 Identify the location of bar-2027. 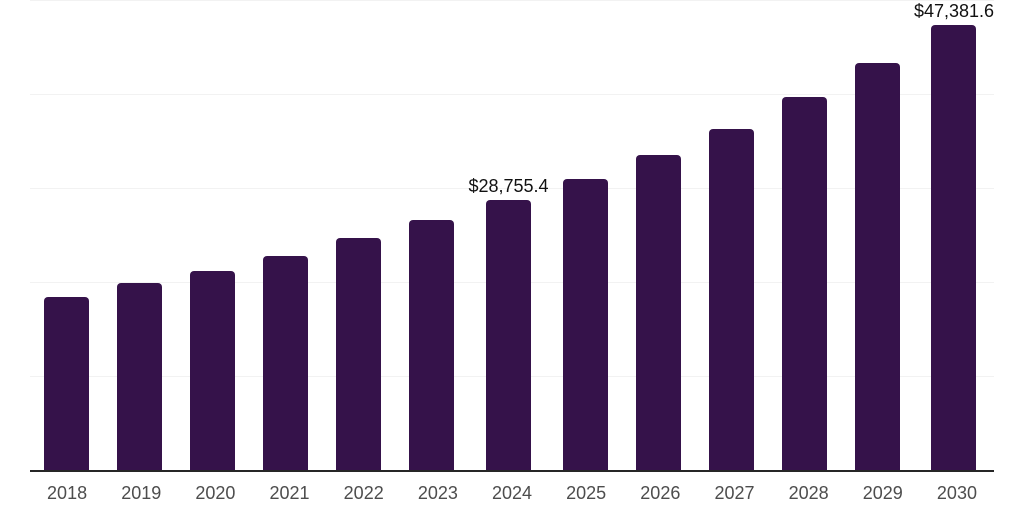
(731, 299).